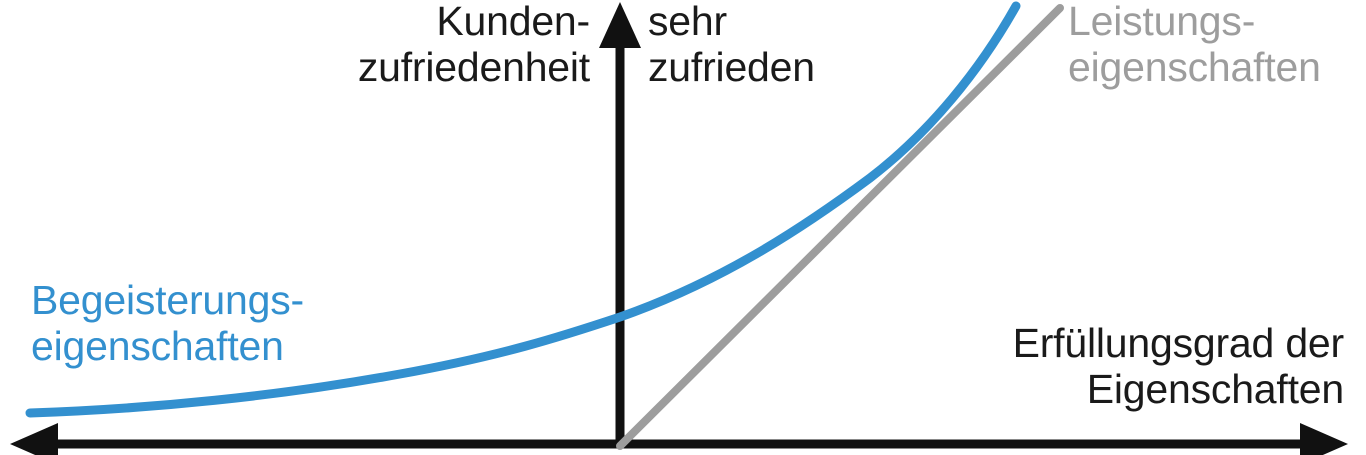  Describe the element at coordinates (1324, 439) in the screenshot. I see `x-axis-right-arrowhead` at that location.